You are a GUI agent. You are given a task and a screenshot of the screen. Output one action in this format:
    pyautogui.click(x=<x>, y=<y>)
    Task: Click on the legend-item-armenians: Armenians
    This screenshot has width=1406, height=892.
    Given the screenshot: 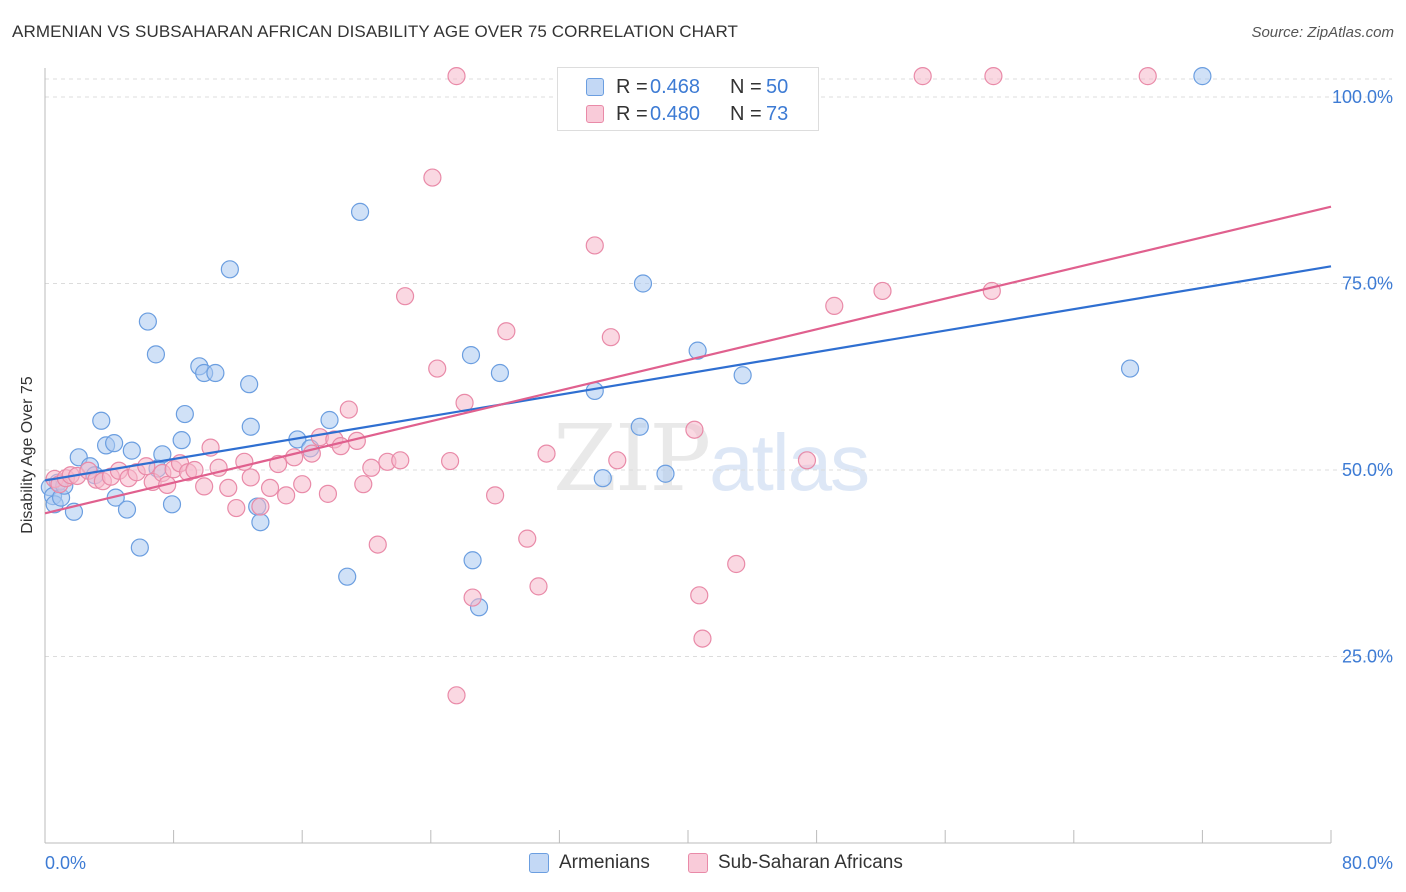 What is the action you would take?
    pyautogui.click(x=589, y=863)
    